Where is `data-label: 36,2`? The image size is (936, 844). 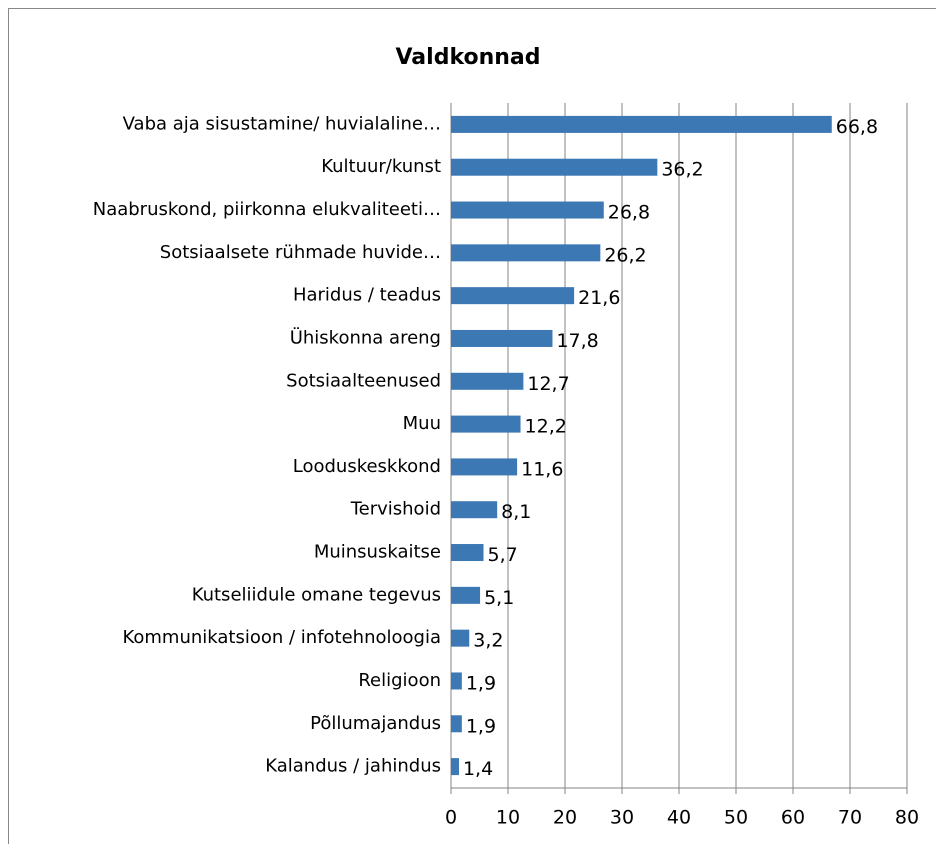
data-label: 36,2 is located at coordinates (682, 170).